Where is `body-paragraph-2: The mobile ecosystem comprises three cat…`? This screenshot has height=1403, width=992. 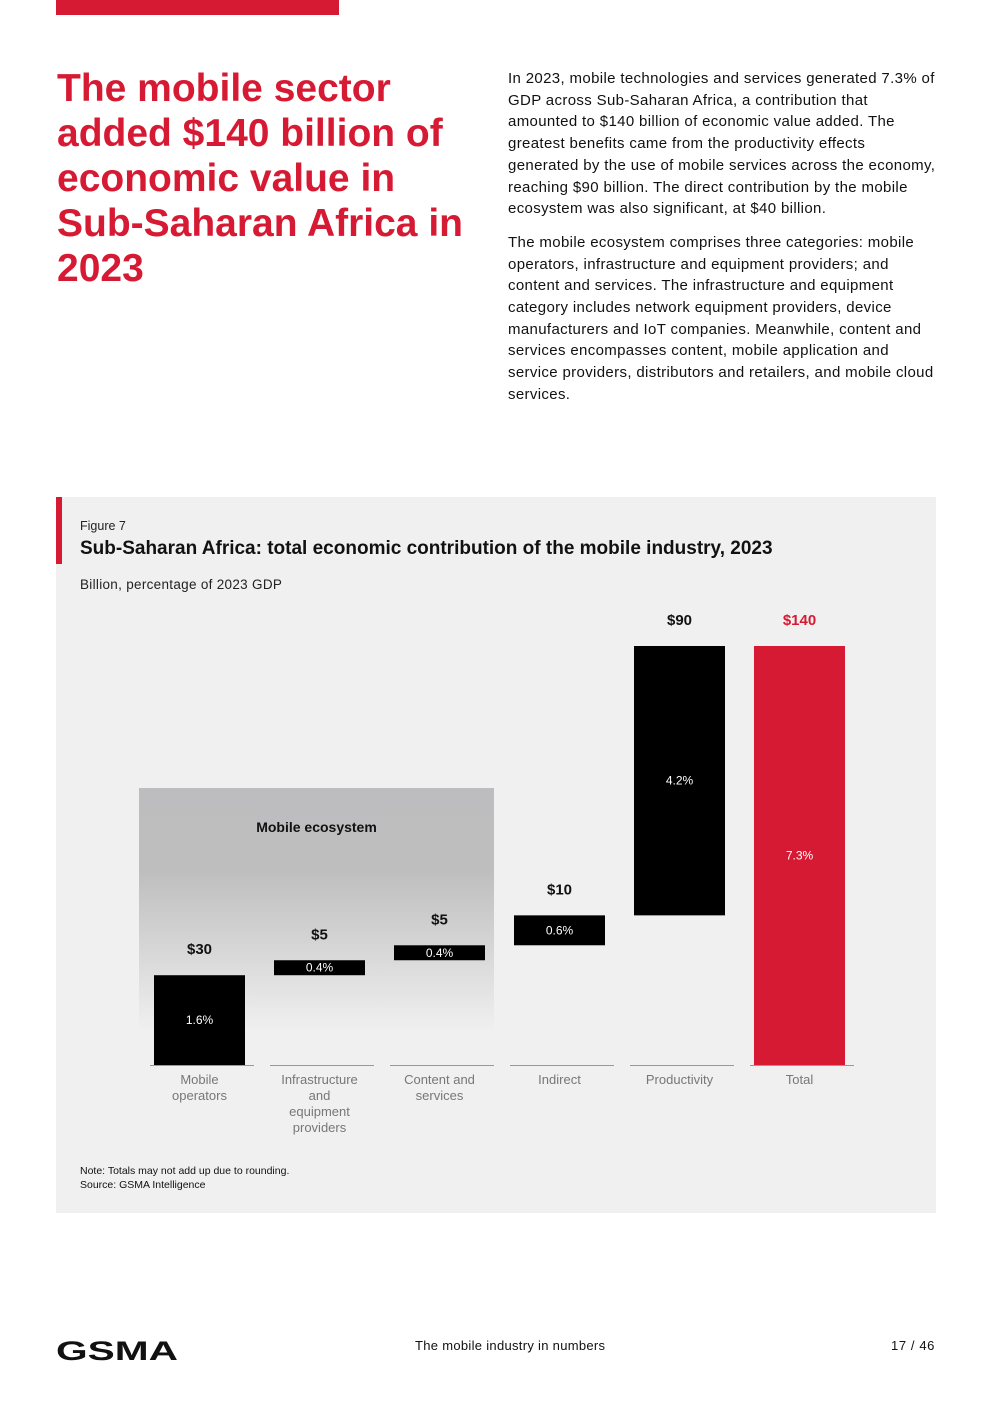
body-paragraph-2: The mobile ecosystem comprises three cat… is located at coordinates (721, 318).